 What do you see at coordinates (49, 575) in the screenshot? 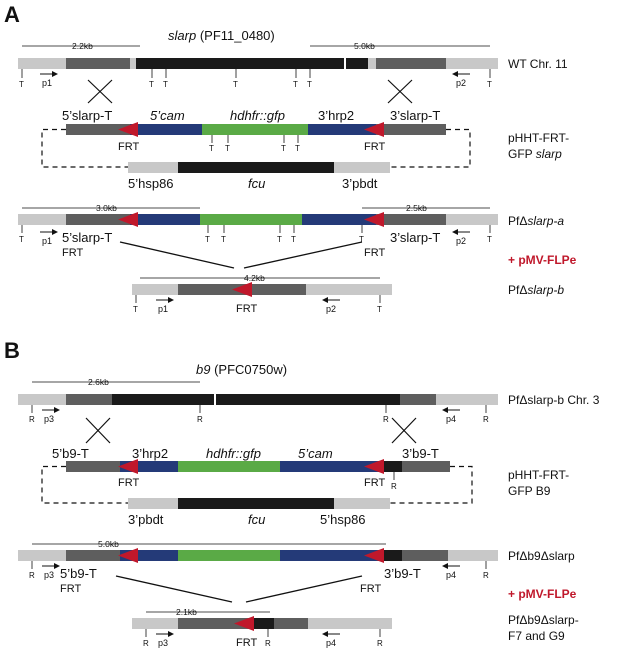
I see `primer-p3: p3` at bounding box center [49, 575].